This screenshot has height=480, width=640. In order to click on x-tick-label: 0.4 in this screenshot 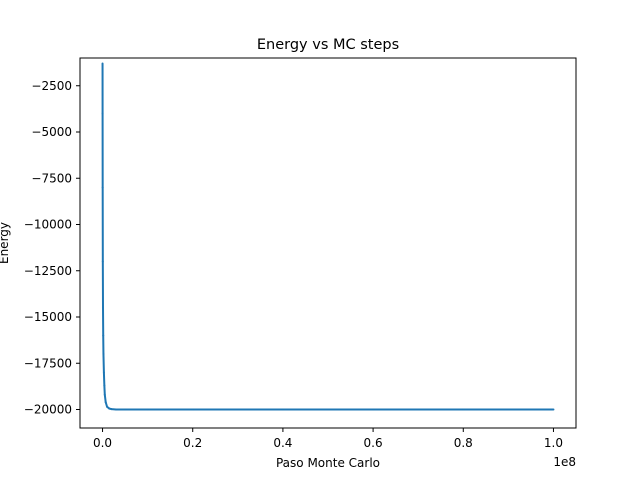, I will do `click(282, 443)`.